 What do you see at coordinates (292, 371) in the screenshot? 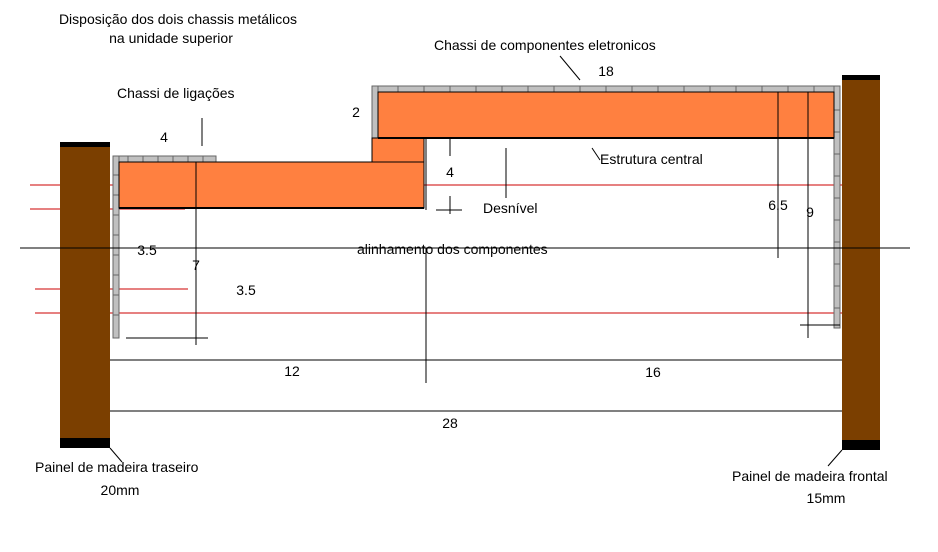
I see `dim-12: 12` at bounding box center [292, 371].